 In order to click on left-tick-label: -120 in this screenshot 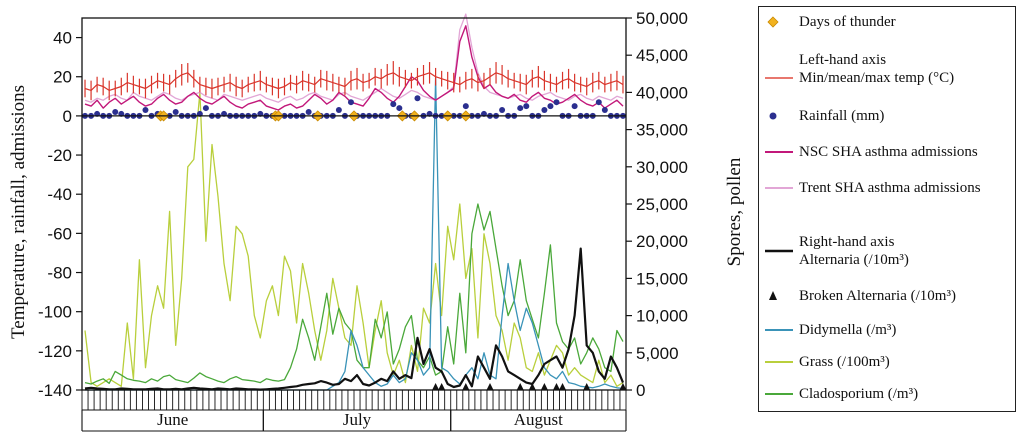, I will do `click(55, 351)`.